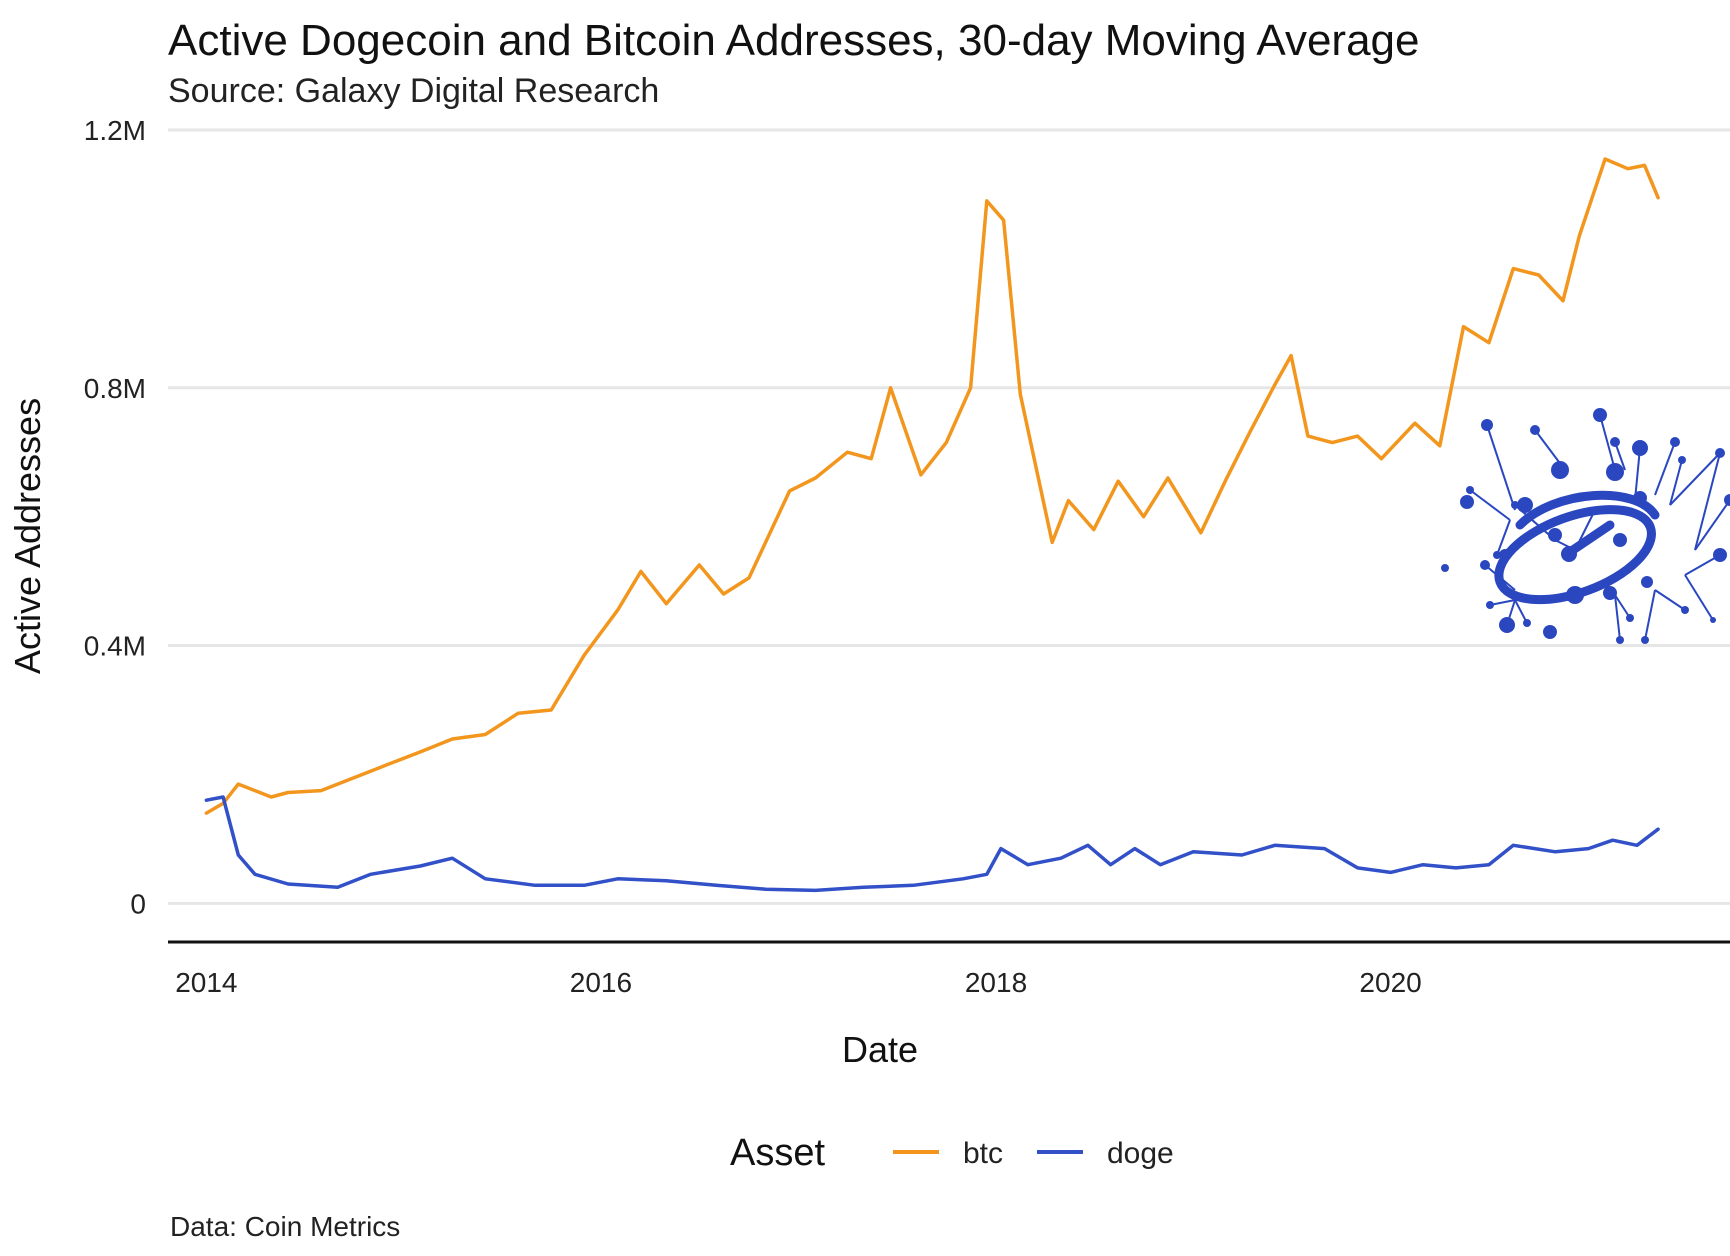  What do you see at coordinates (932, 844) in the screenshot?
I see `series-line-doge` at bounding box center [932, 844].